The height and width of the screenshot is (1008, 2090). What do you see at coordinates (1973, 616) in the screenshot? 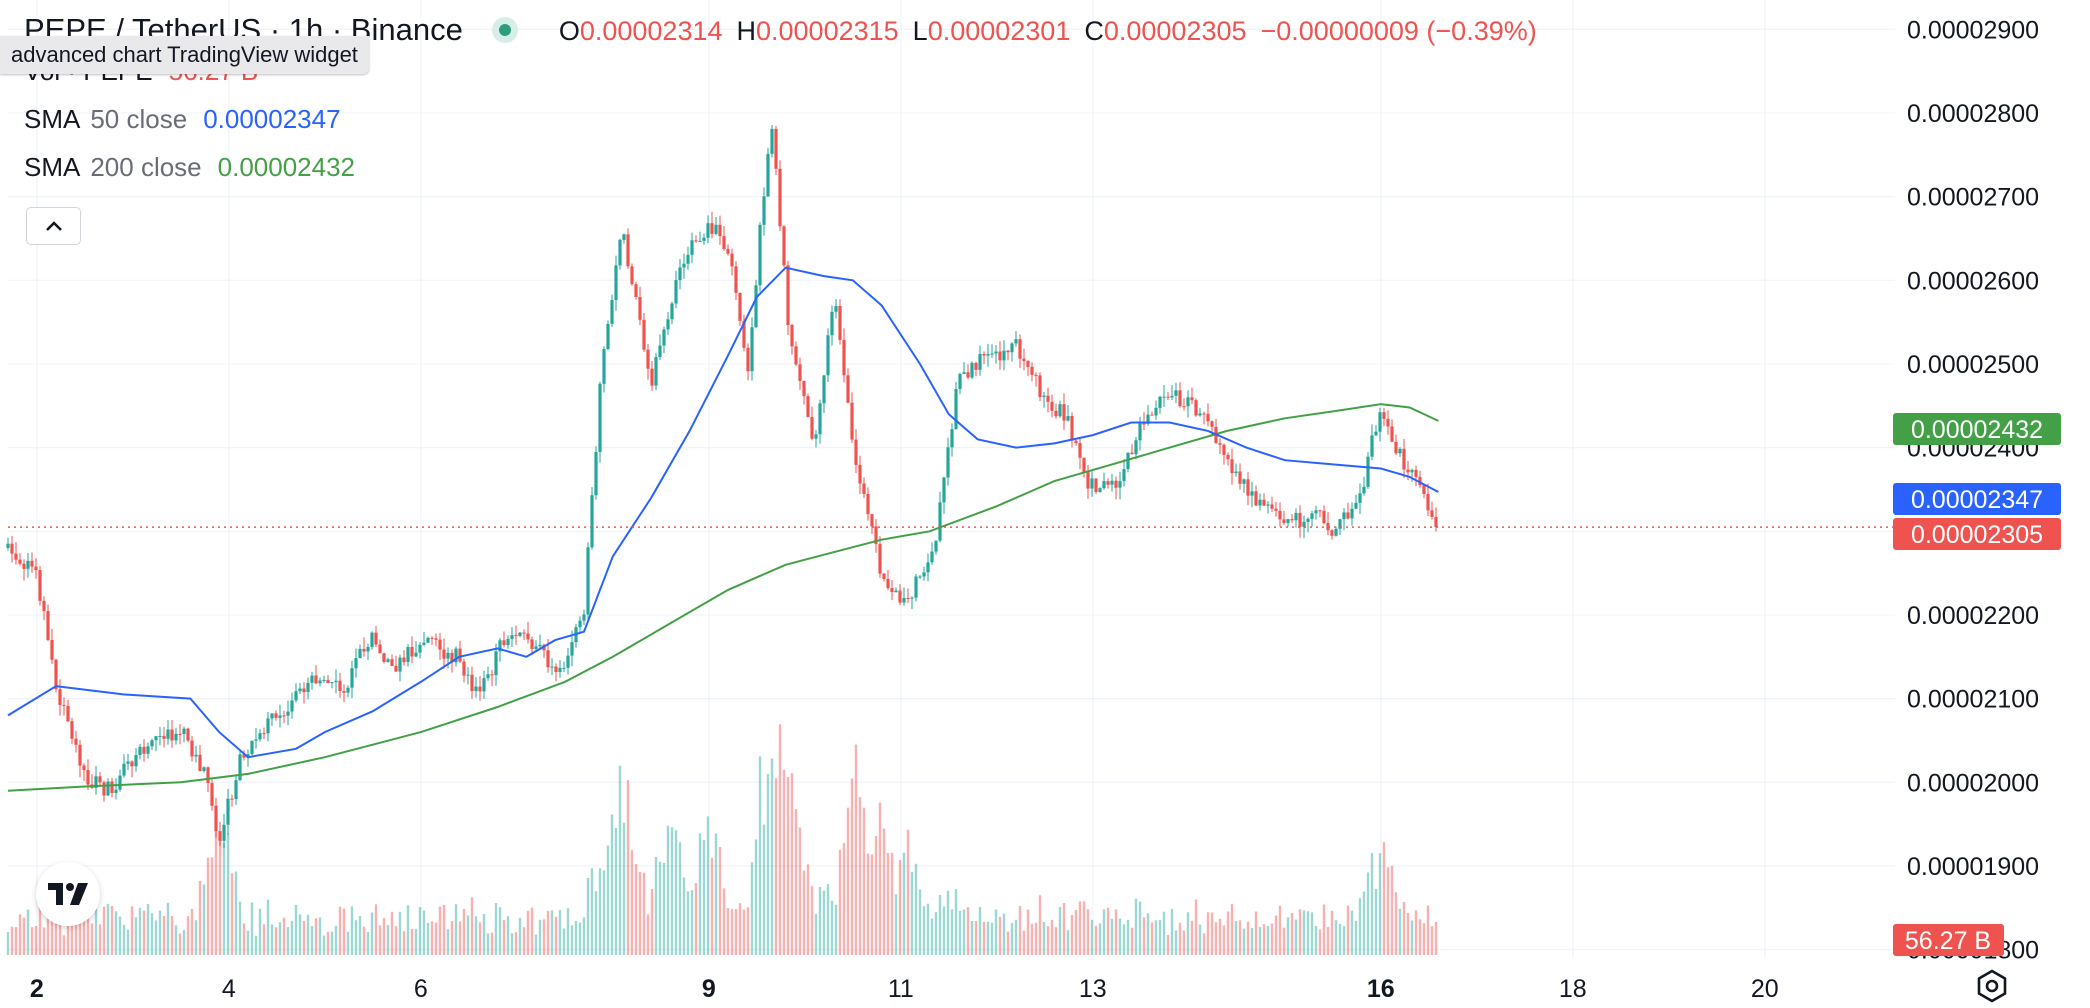
I see `y-tick-label: 0.00002200` at bounding box center [1973, 616].